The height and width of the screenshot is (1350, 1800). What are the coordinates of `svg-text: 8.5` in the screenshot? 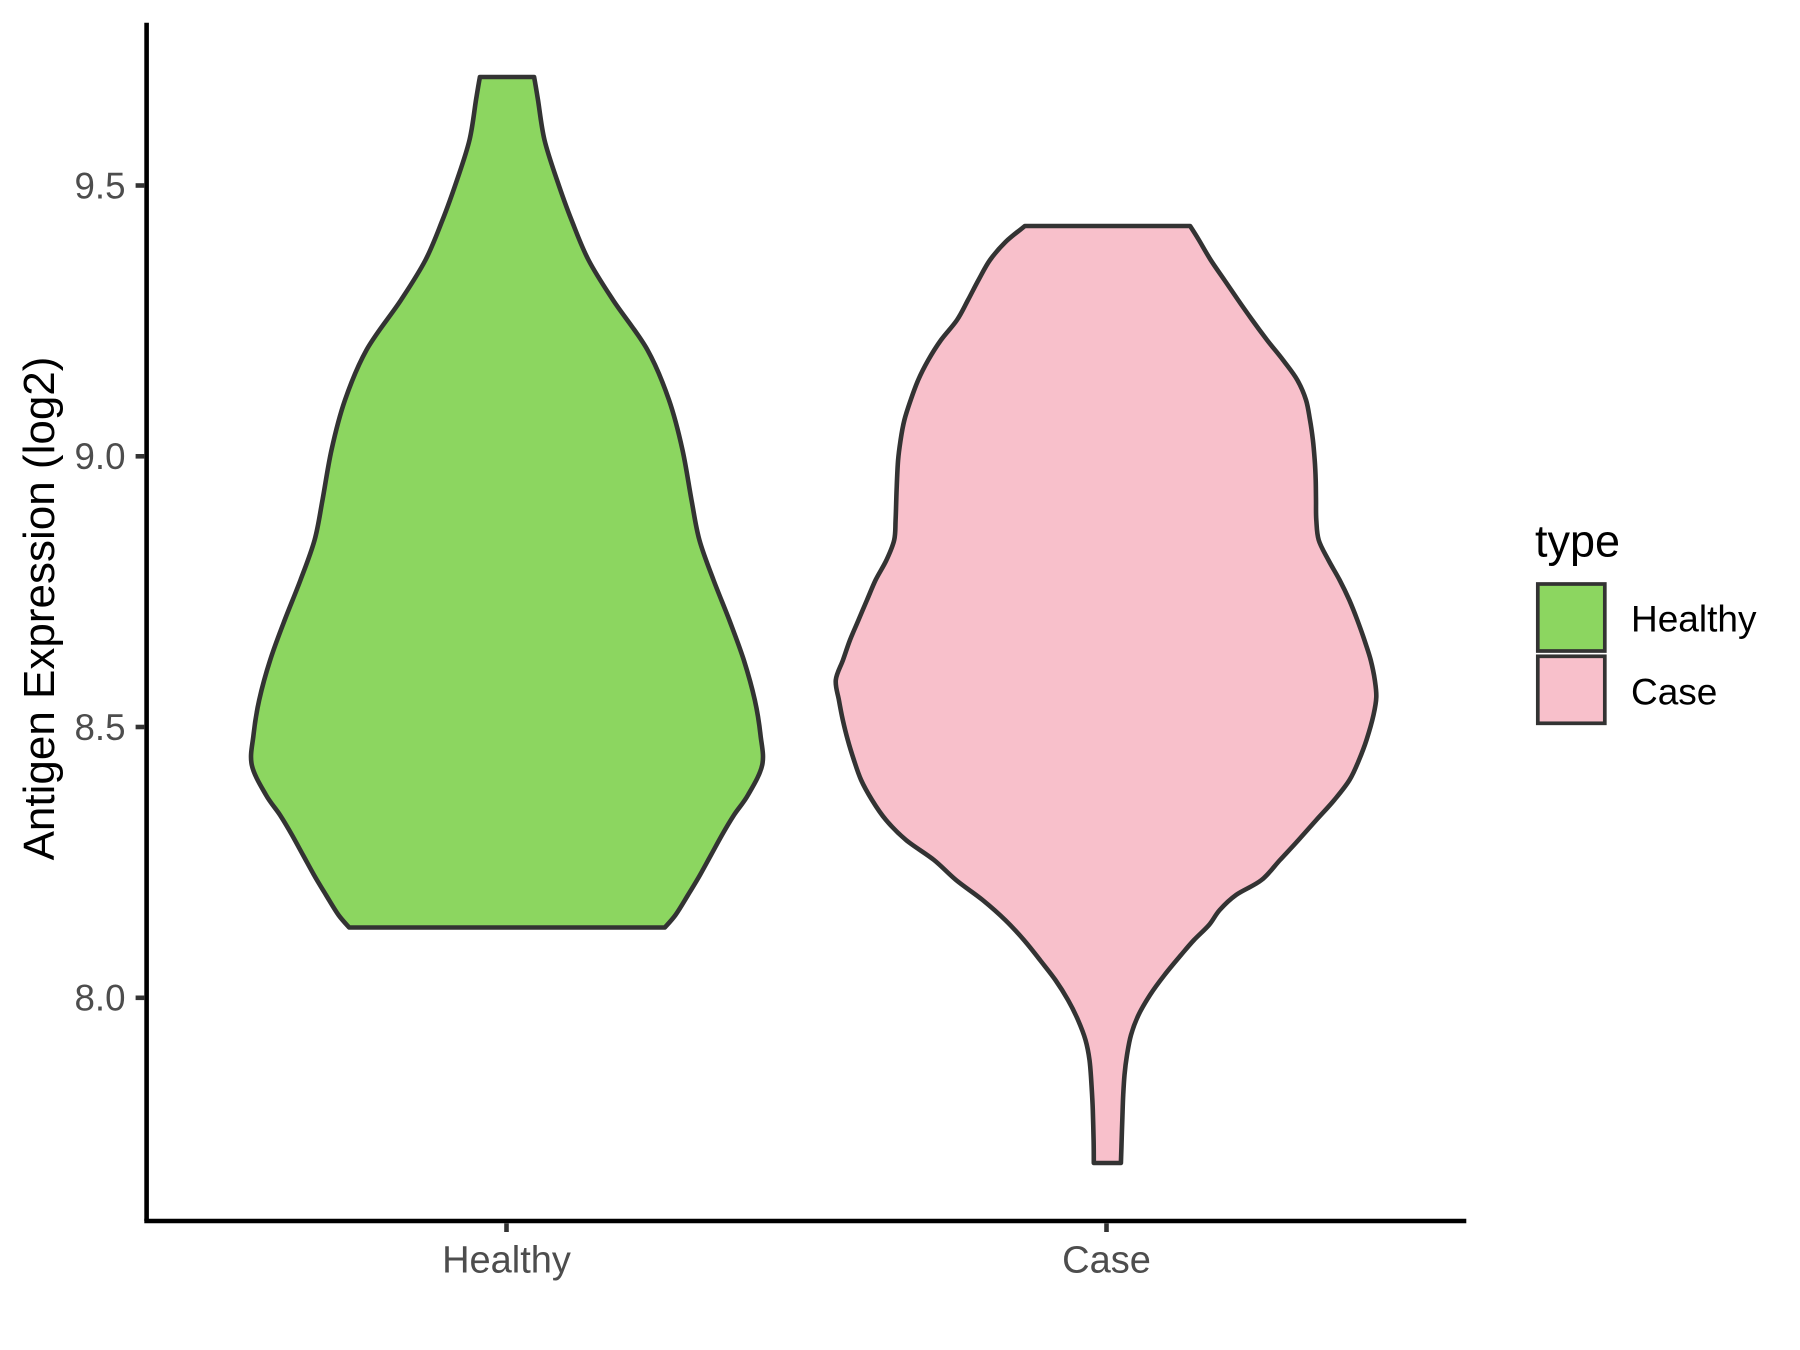 It's located at (99, 727).